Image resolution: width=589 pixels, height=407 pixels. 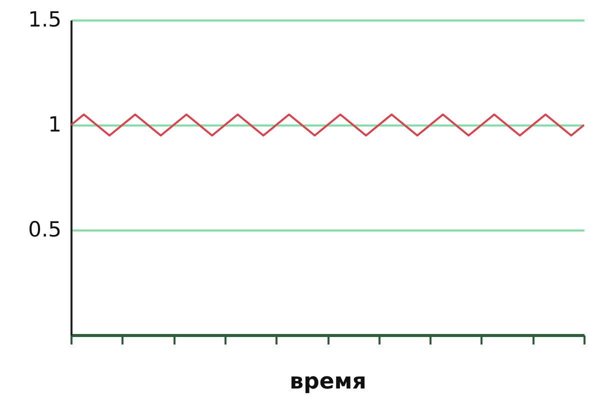 What do you see at coordinates (45, 230) in the screenshot?
I see `y-tick-label: 0.5` at bounding box center [45, 230].